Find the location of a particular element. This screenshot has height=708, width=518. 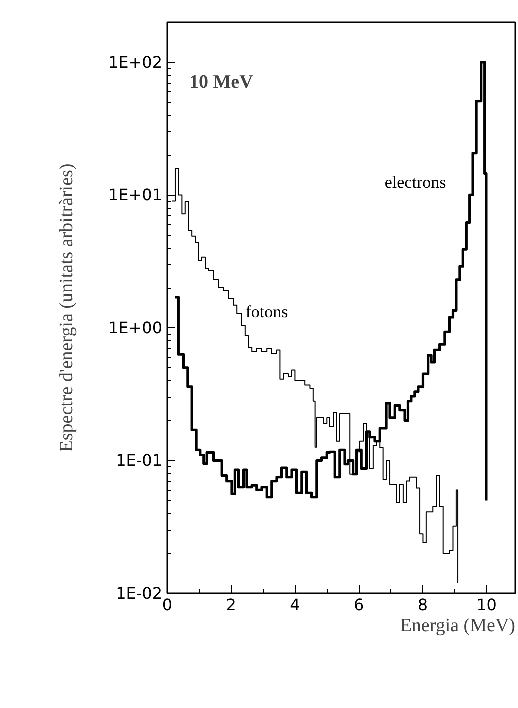

series-label: fotons is located at coordinates (267, 312).